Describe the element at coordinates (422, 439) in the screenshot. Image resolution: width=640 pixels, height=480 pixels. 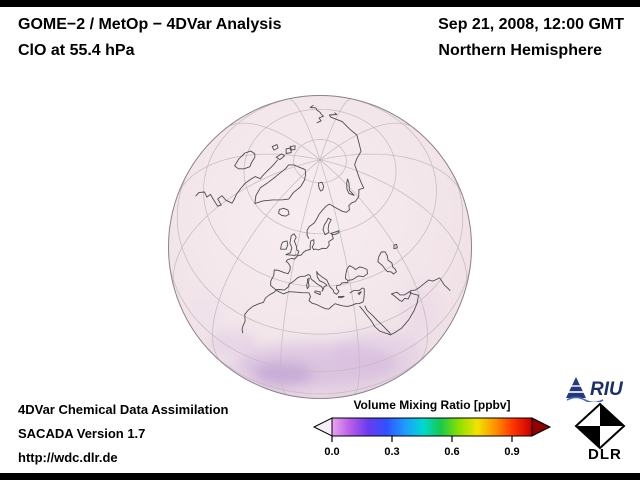
I see `colorbar-tick-marks` at that location.